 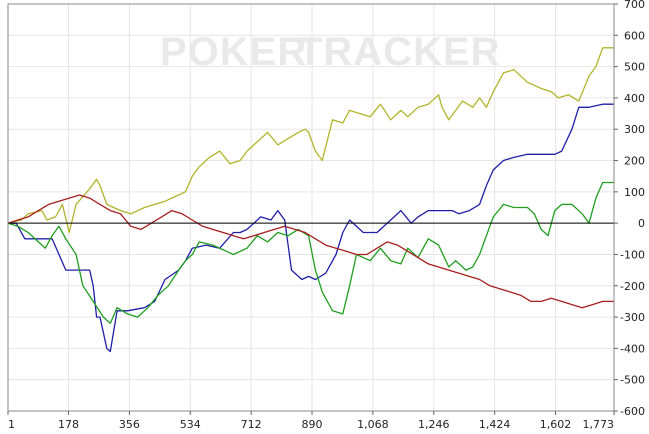 I want to click on watermark: POKER TRACKER, so click(x=330, y=52).